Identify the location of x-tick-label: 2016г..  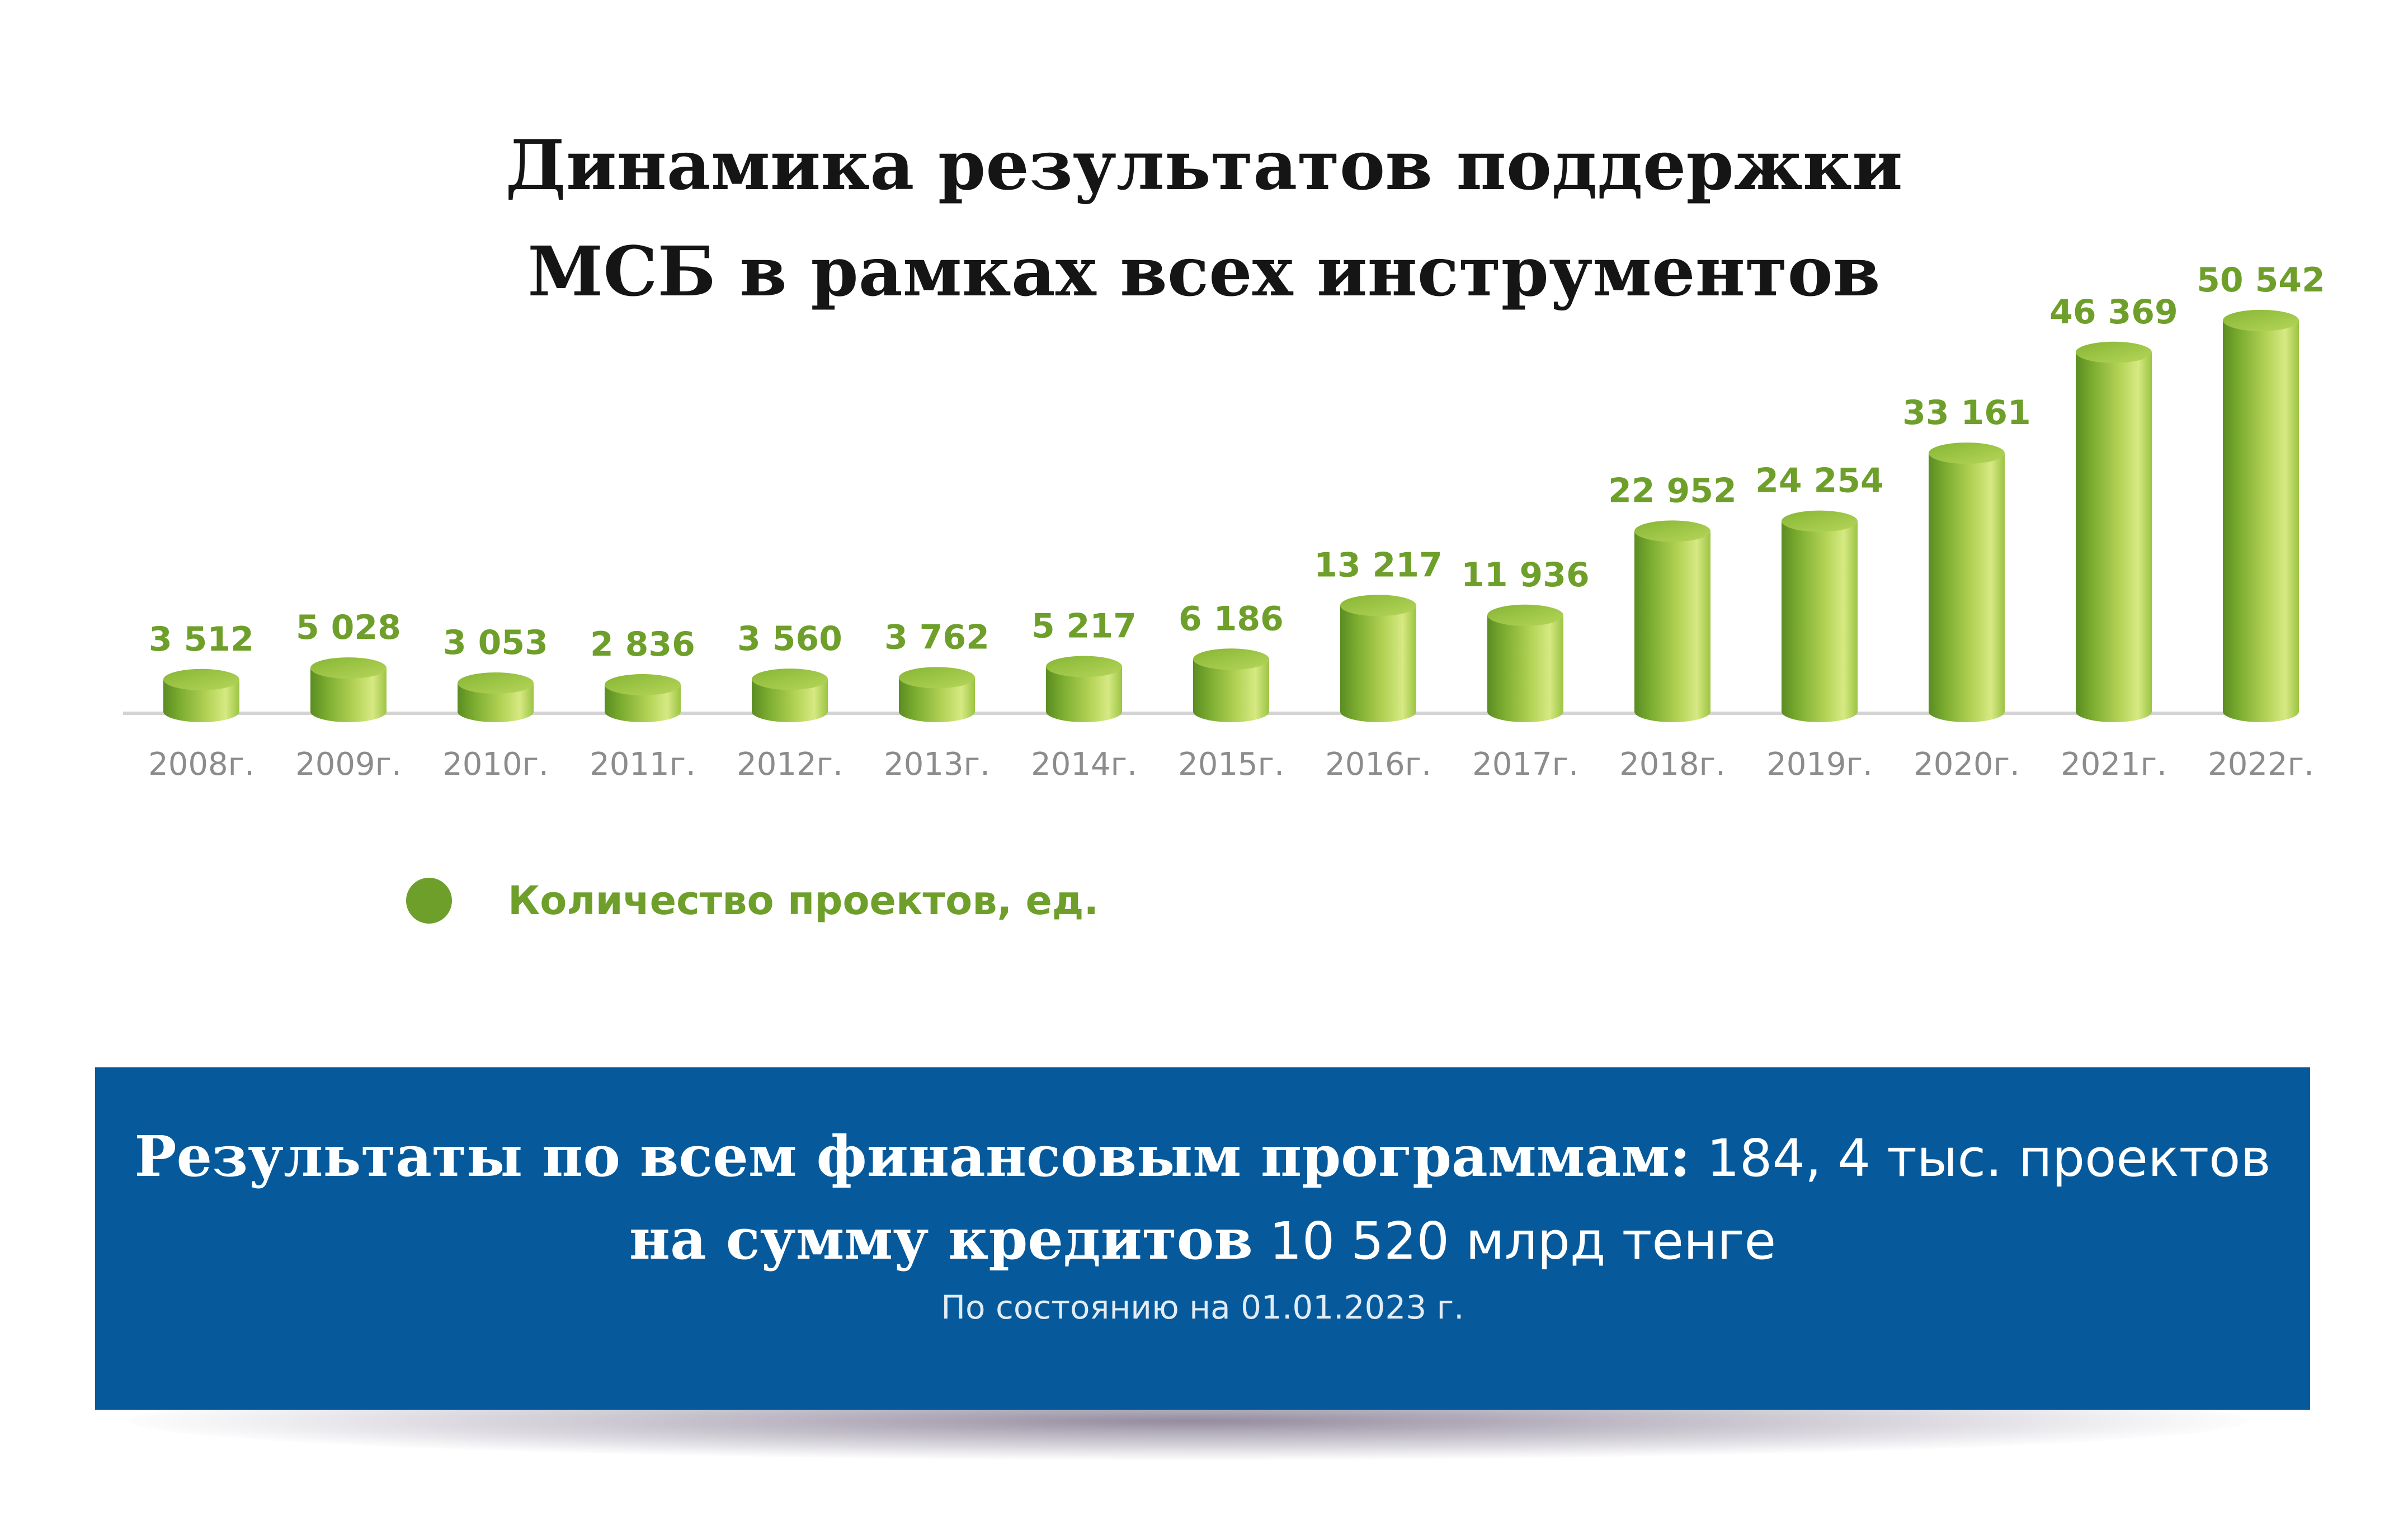
(1378, 764).